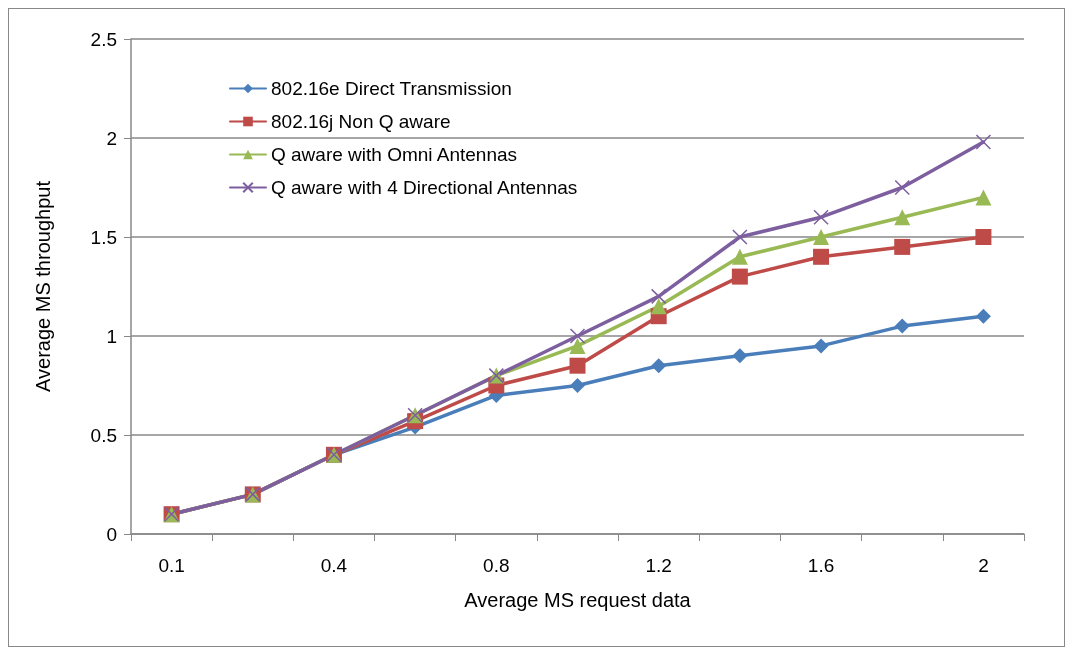 The image size is (1073, 655). What do you see at coordinates (103, 39) in the screenshot?
I see `y-tick-label: 2.5` at bounding box center [103, 39].